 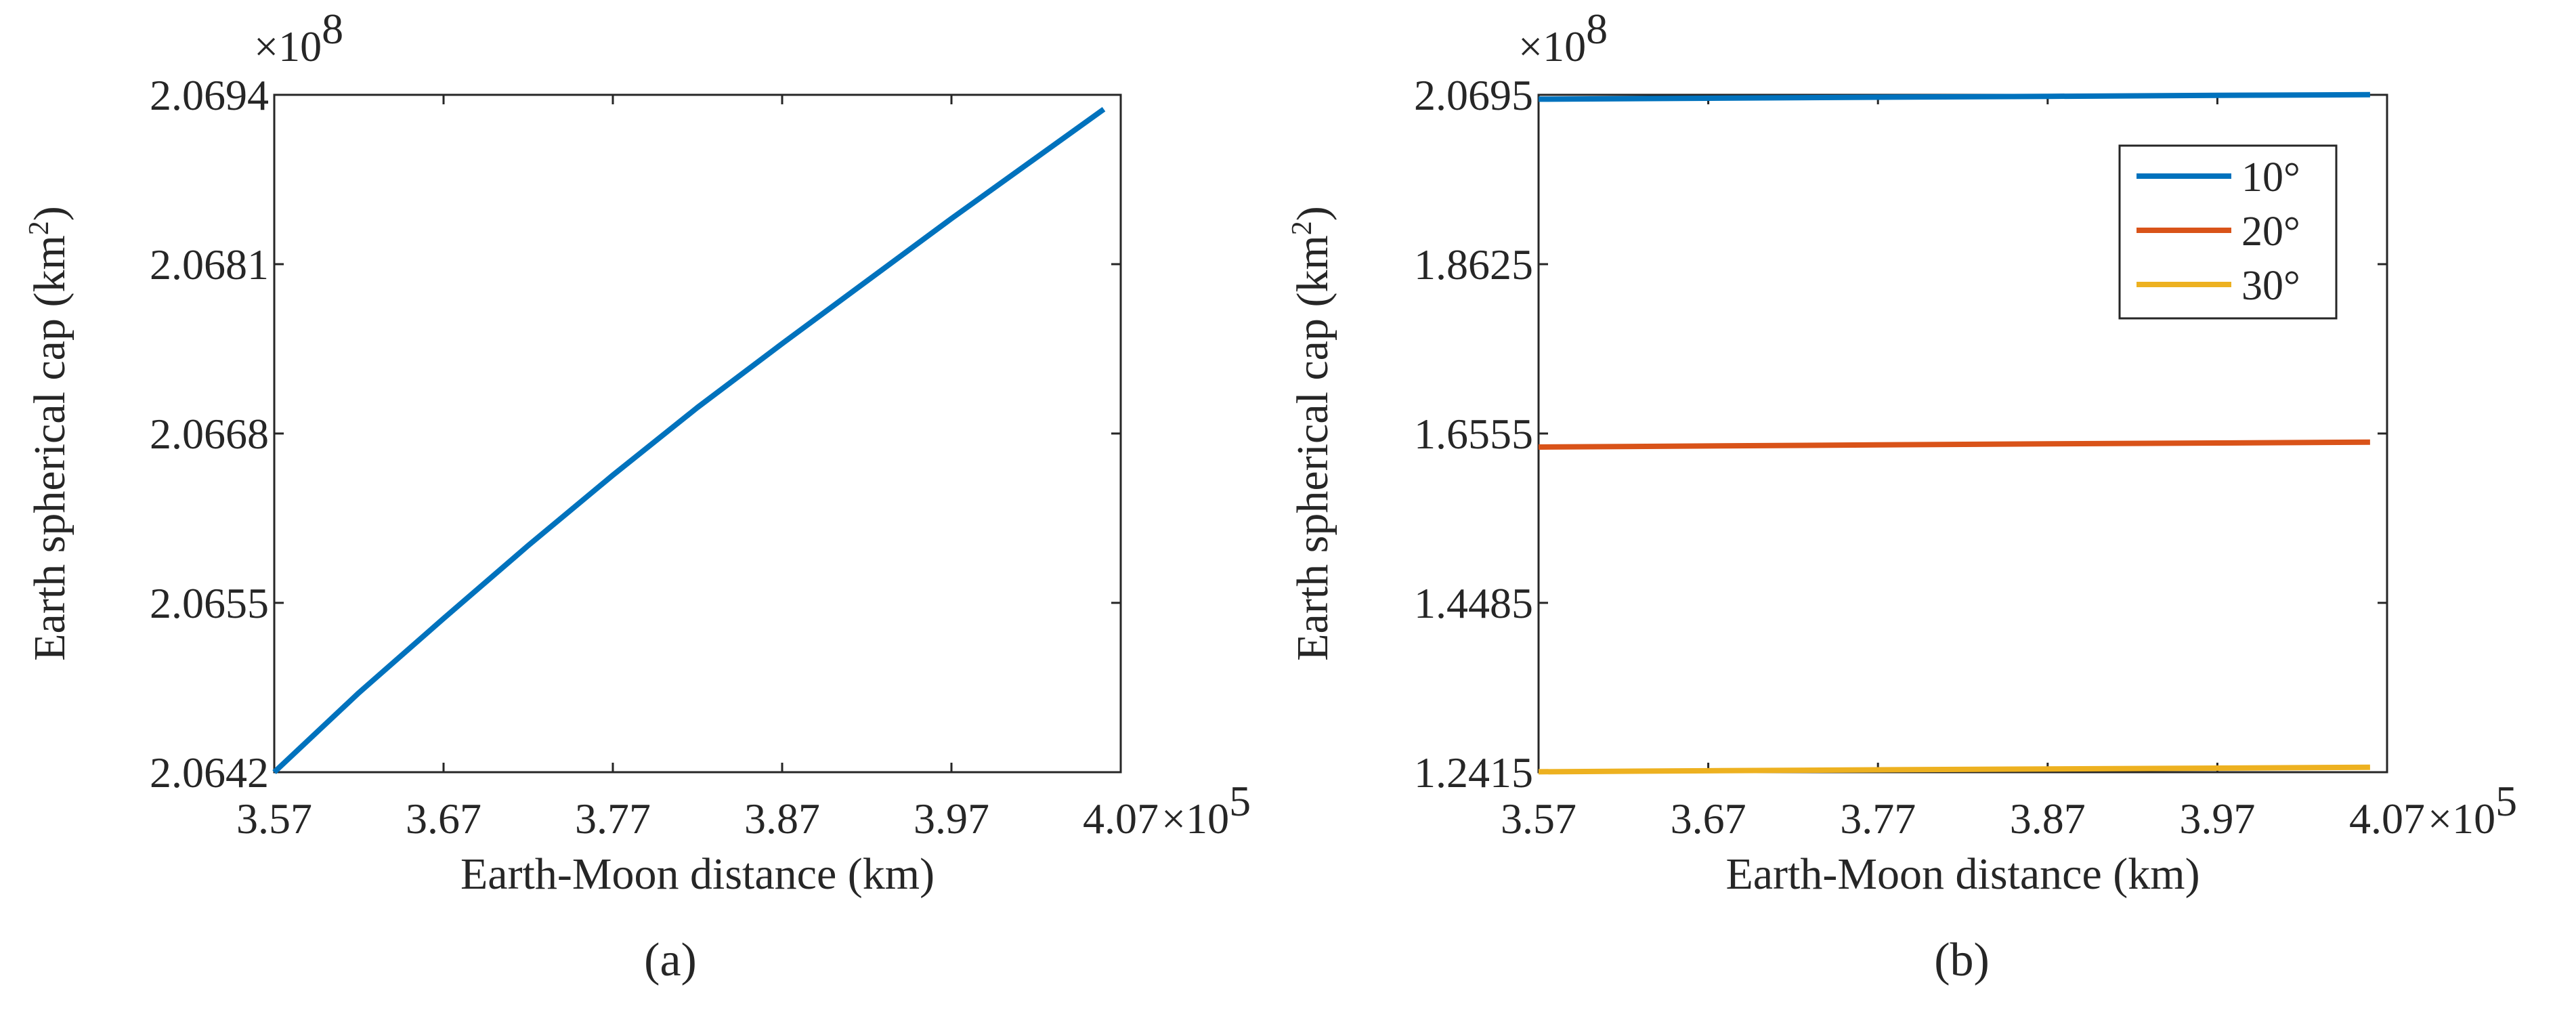 What do you see at coordinates (2270, 232) in the screenshot?
I see `legend-label: 20°` at bounding box center [2270, 232].